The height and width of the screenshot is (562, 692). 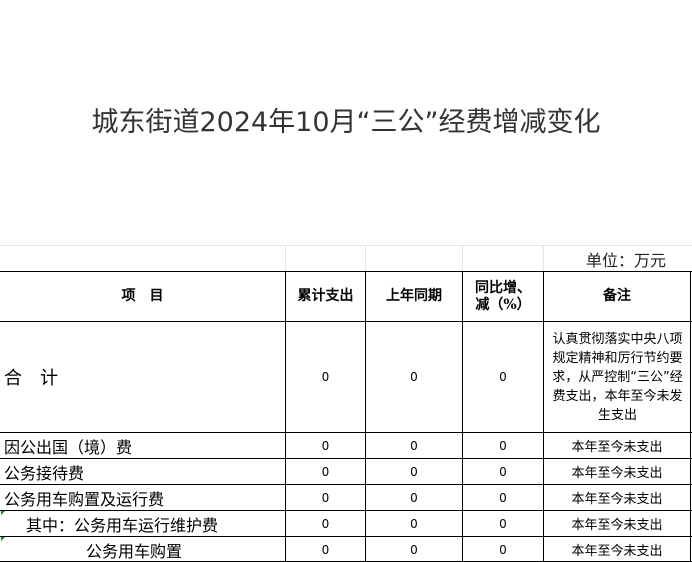 I want to click on header-yoy: 同比增、 减（%）, so click(x=503, y=296).